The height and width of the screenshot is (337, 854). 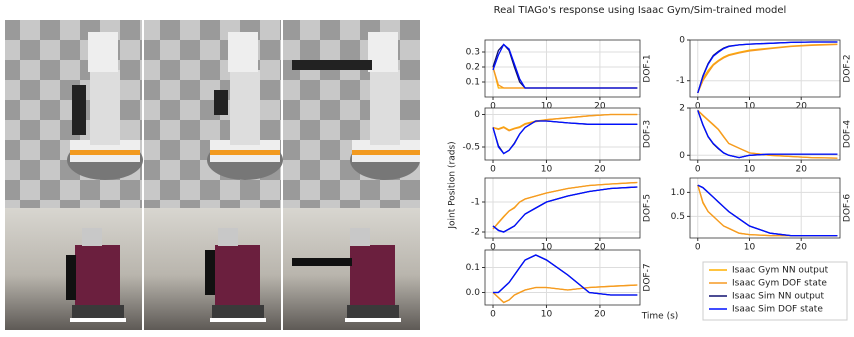 I want to click on y-tick-label: -2, so click(x=475, y=233).